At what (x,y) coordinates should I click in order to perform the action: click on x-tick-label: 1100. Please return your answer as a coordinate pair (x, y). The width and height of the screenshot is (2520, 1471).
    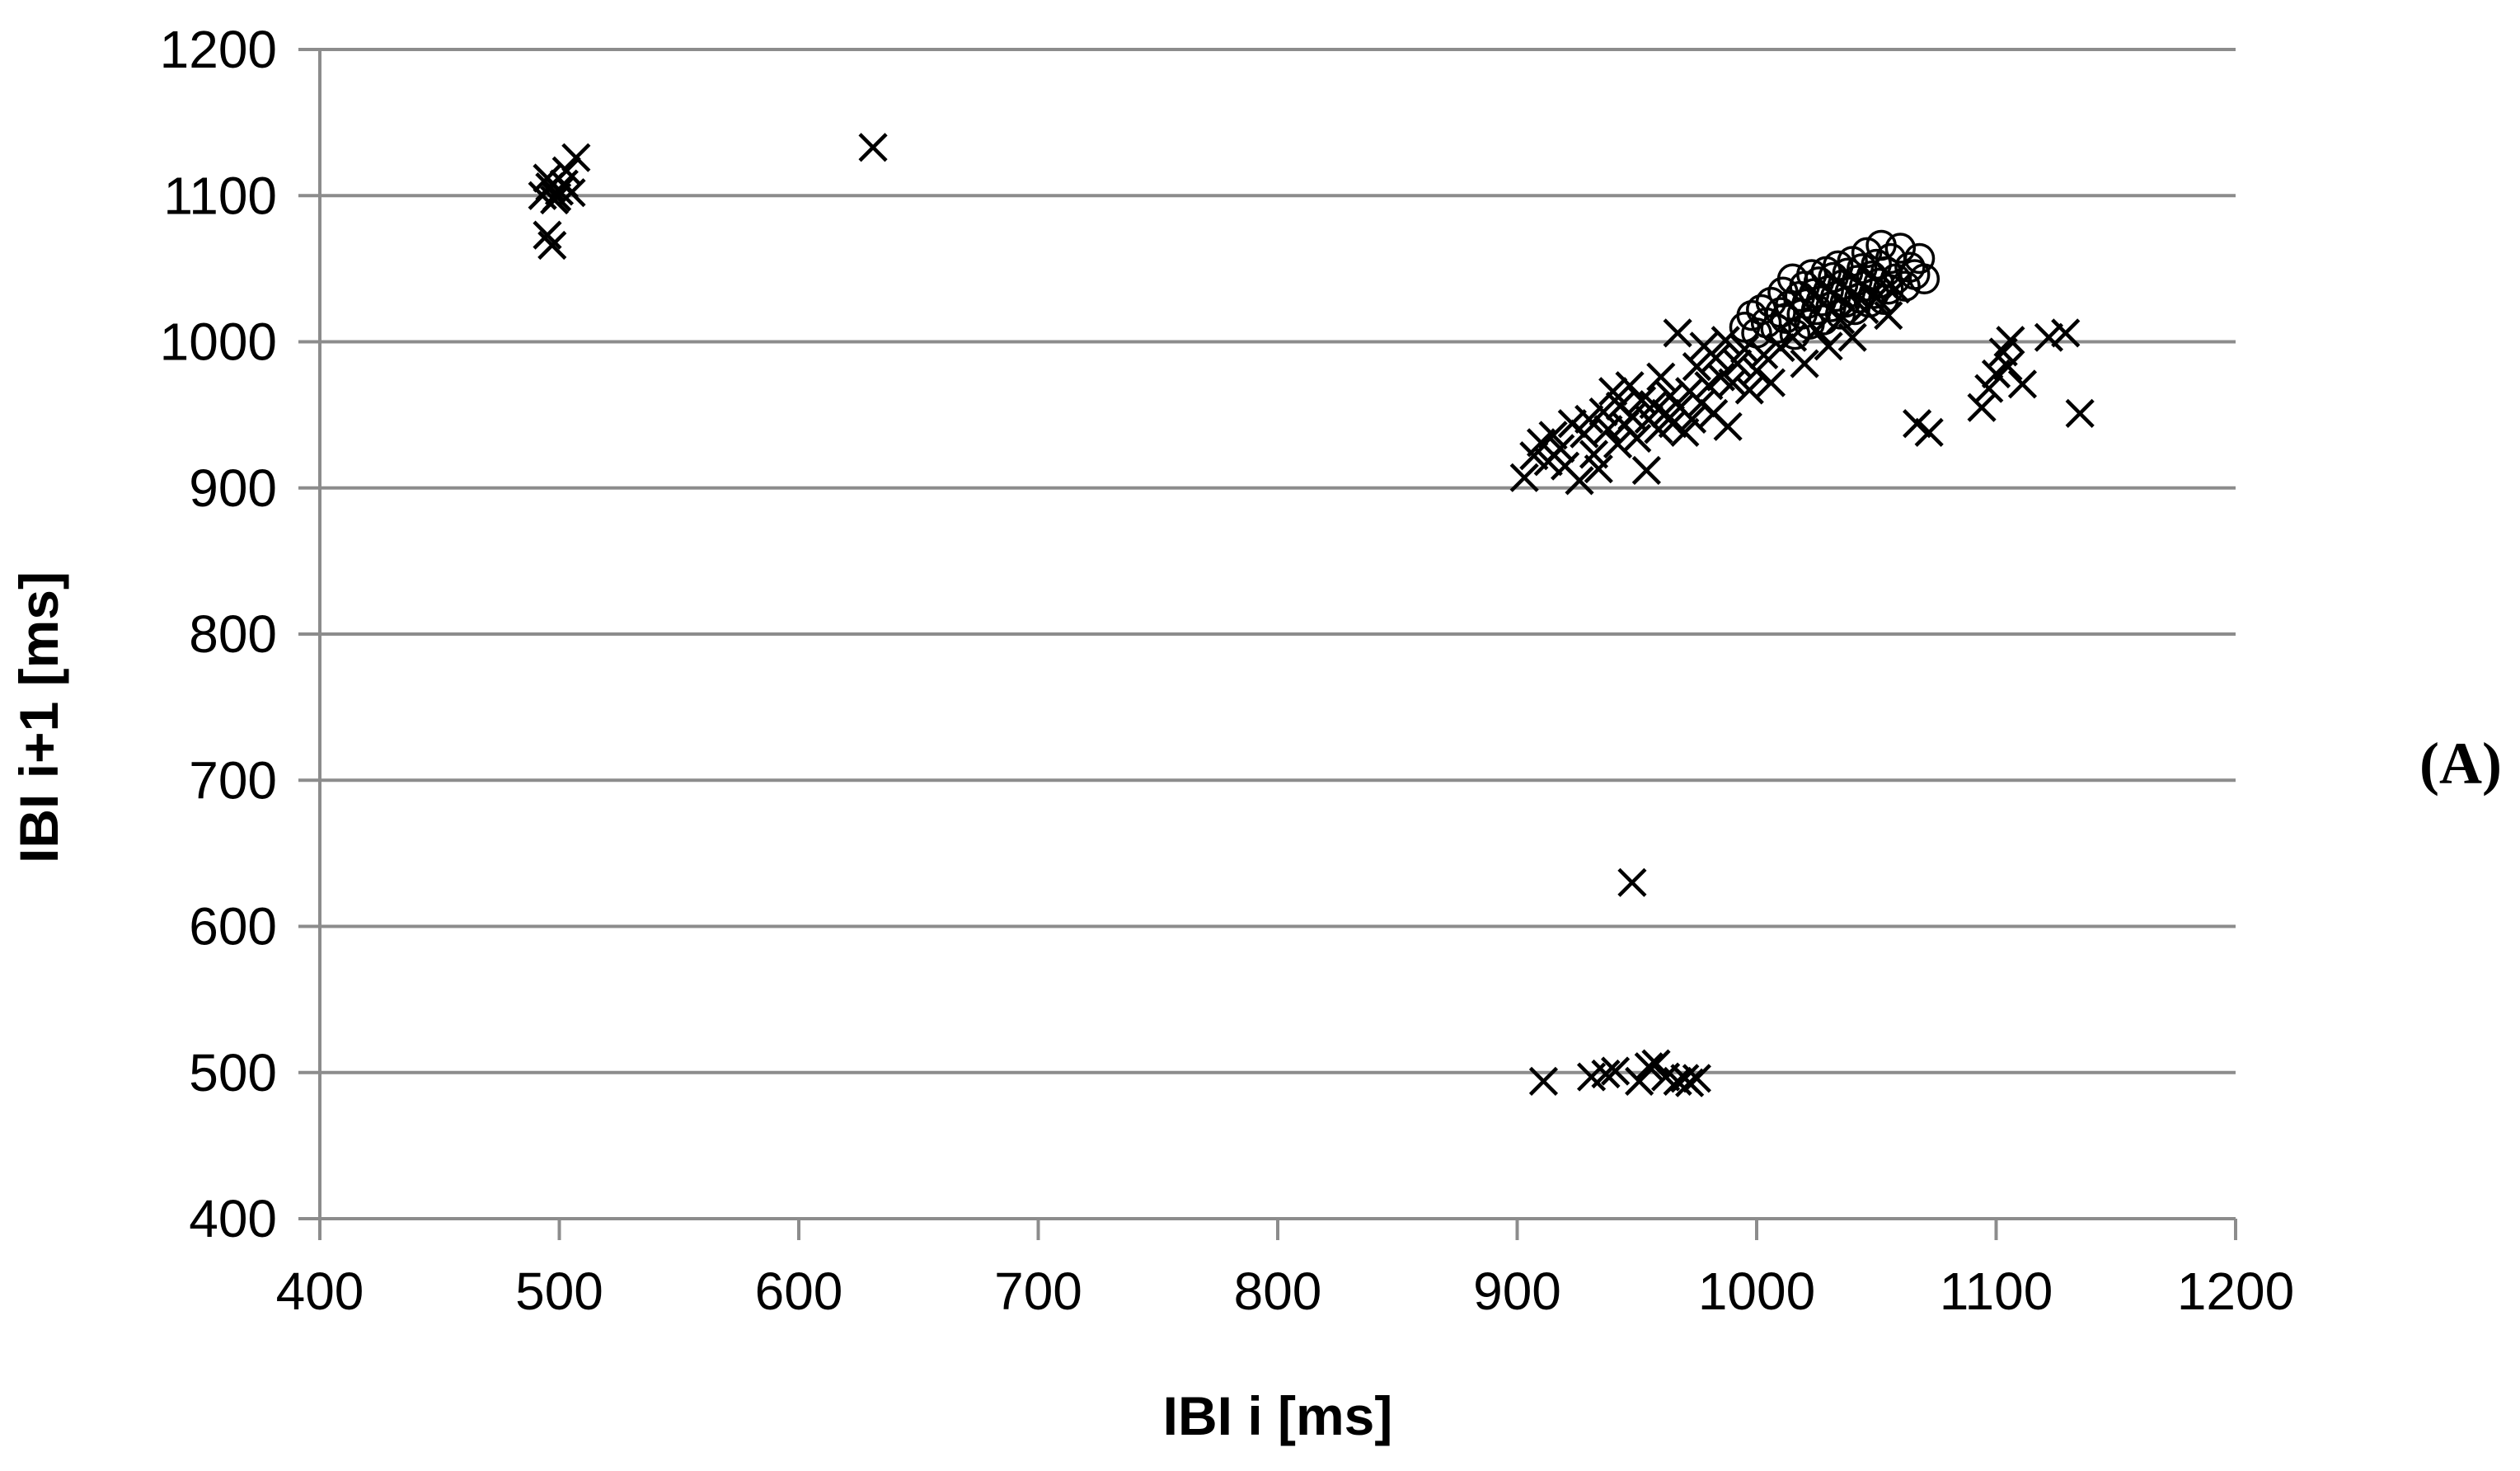
    Looking at the image, I should click on (1996, 1291).